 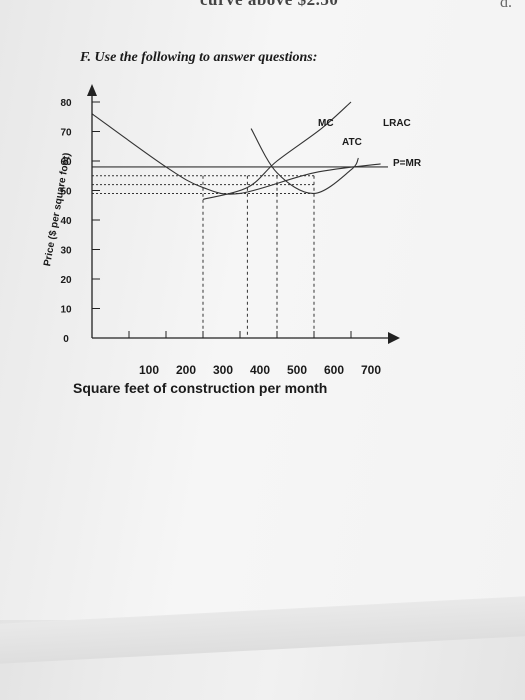 What do you see at coordinates (407, 163) in the screenshot?
I see `p-mr-label: P=MR` at bounding box center [407, 163].